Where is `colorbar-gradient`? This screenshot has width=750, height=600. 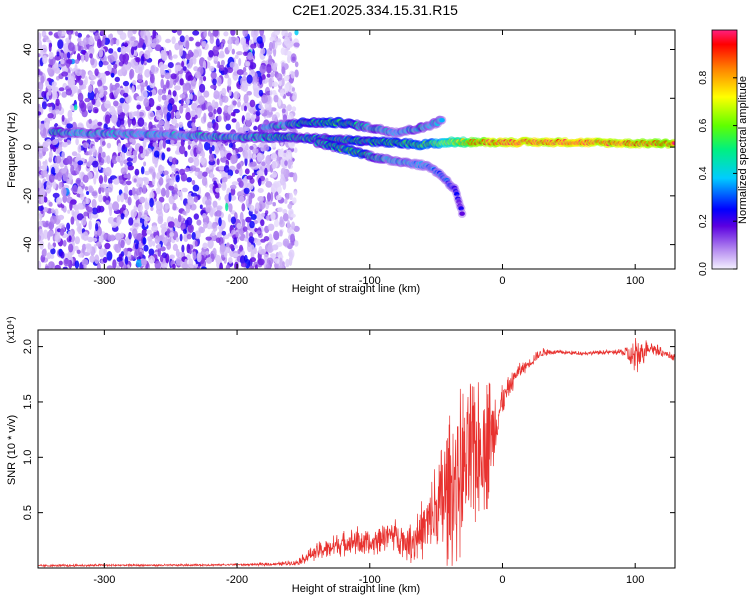
colorbar-gradient is located at coordinates (724, 149).